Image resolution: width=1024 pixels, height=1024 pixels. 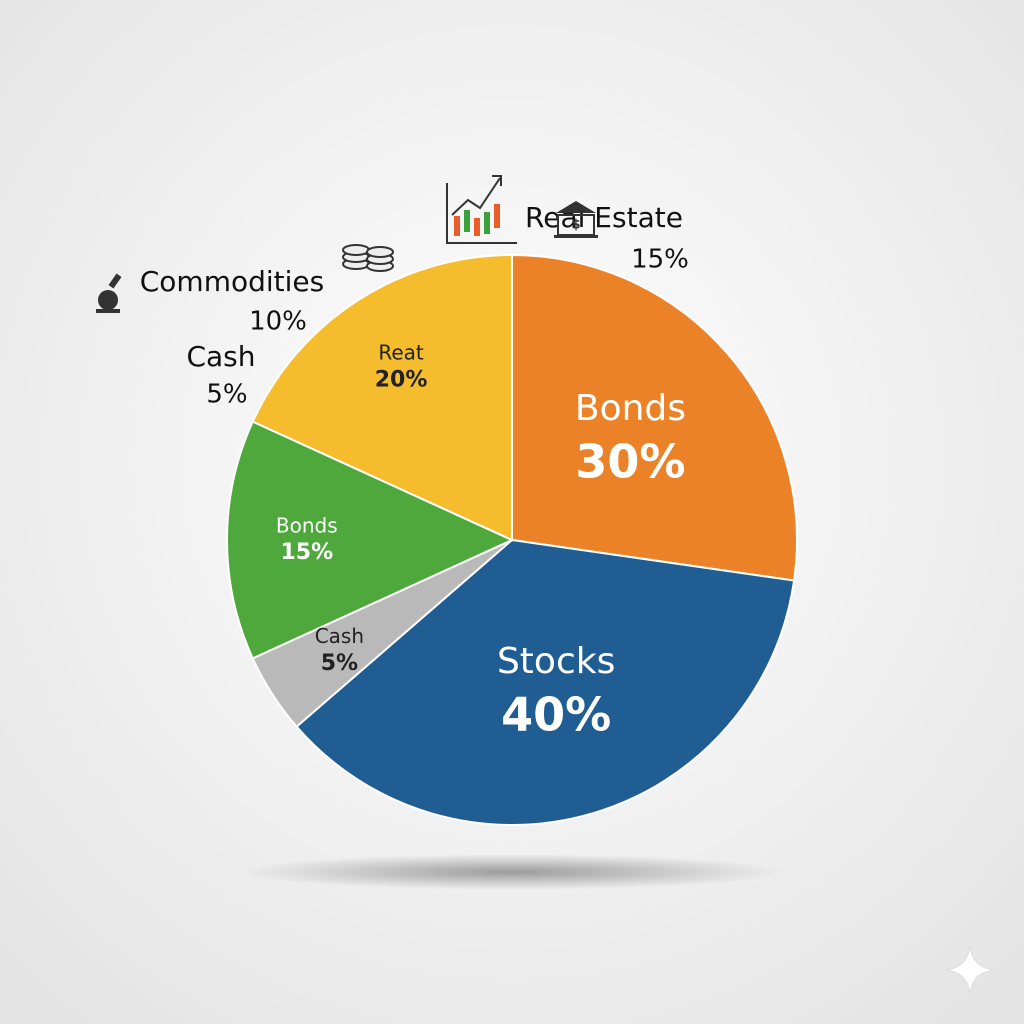 What do you see at coordinates (481, 209) in the screenshot?
I see `chart-icon` at bounding box center [481, 209].